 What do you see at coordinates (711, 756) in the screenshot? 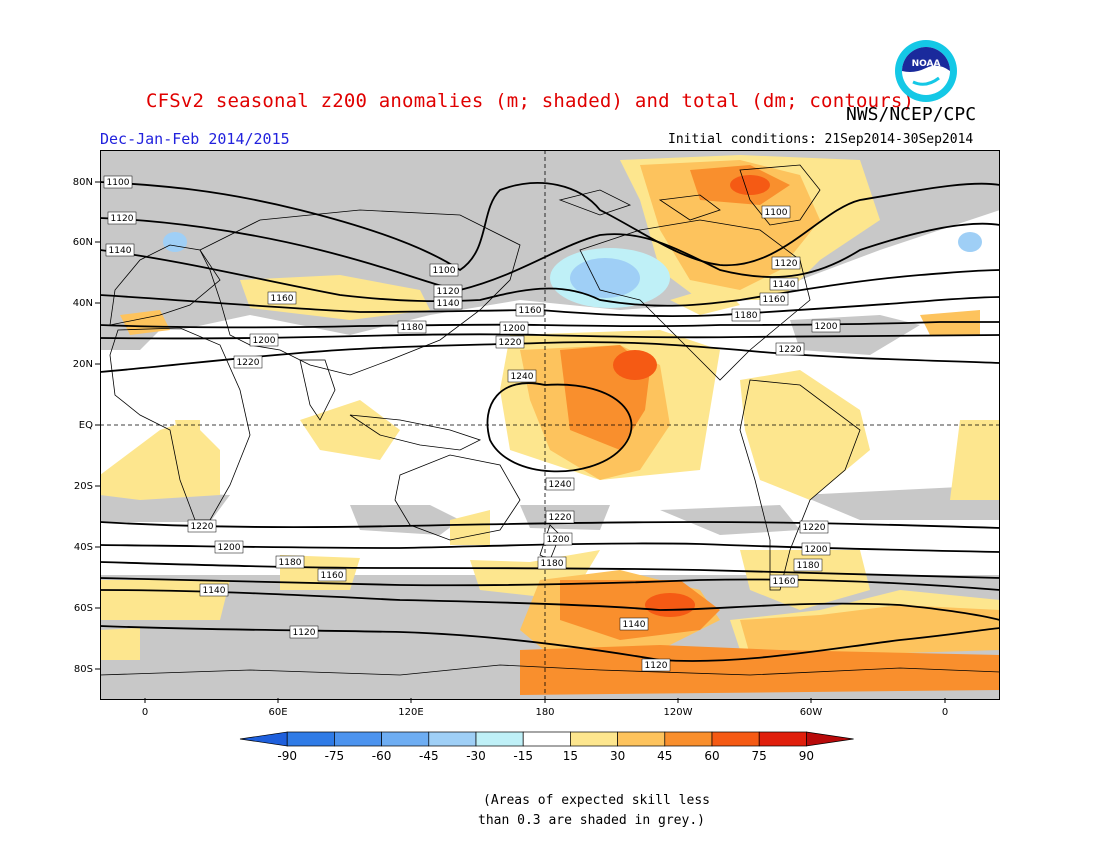
I see `colorbar-label: 60` at bounding box center [711, 756].